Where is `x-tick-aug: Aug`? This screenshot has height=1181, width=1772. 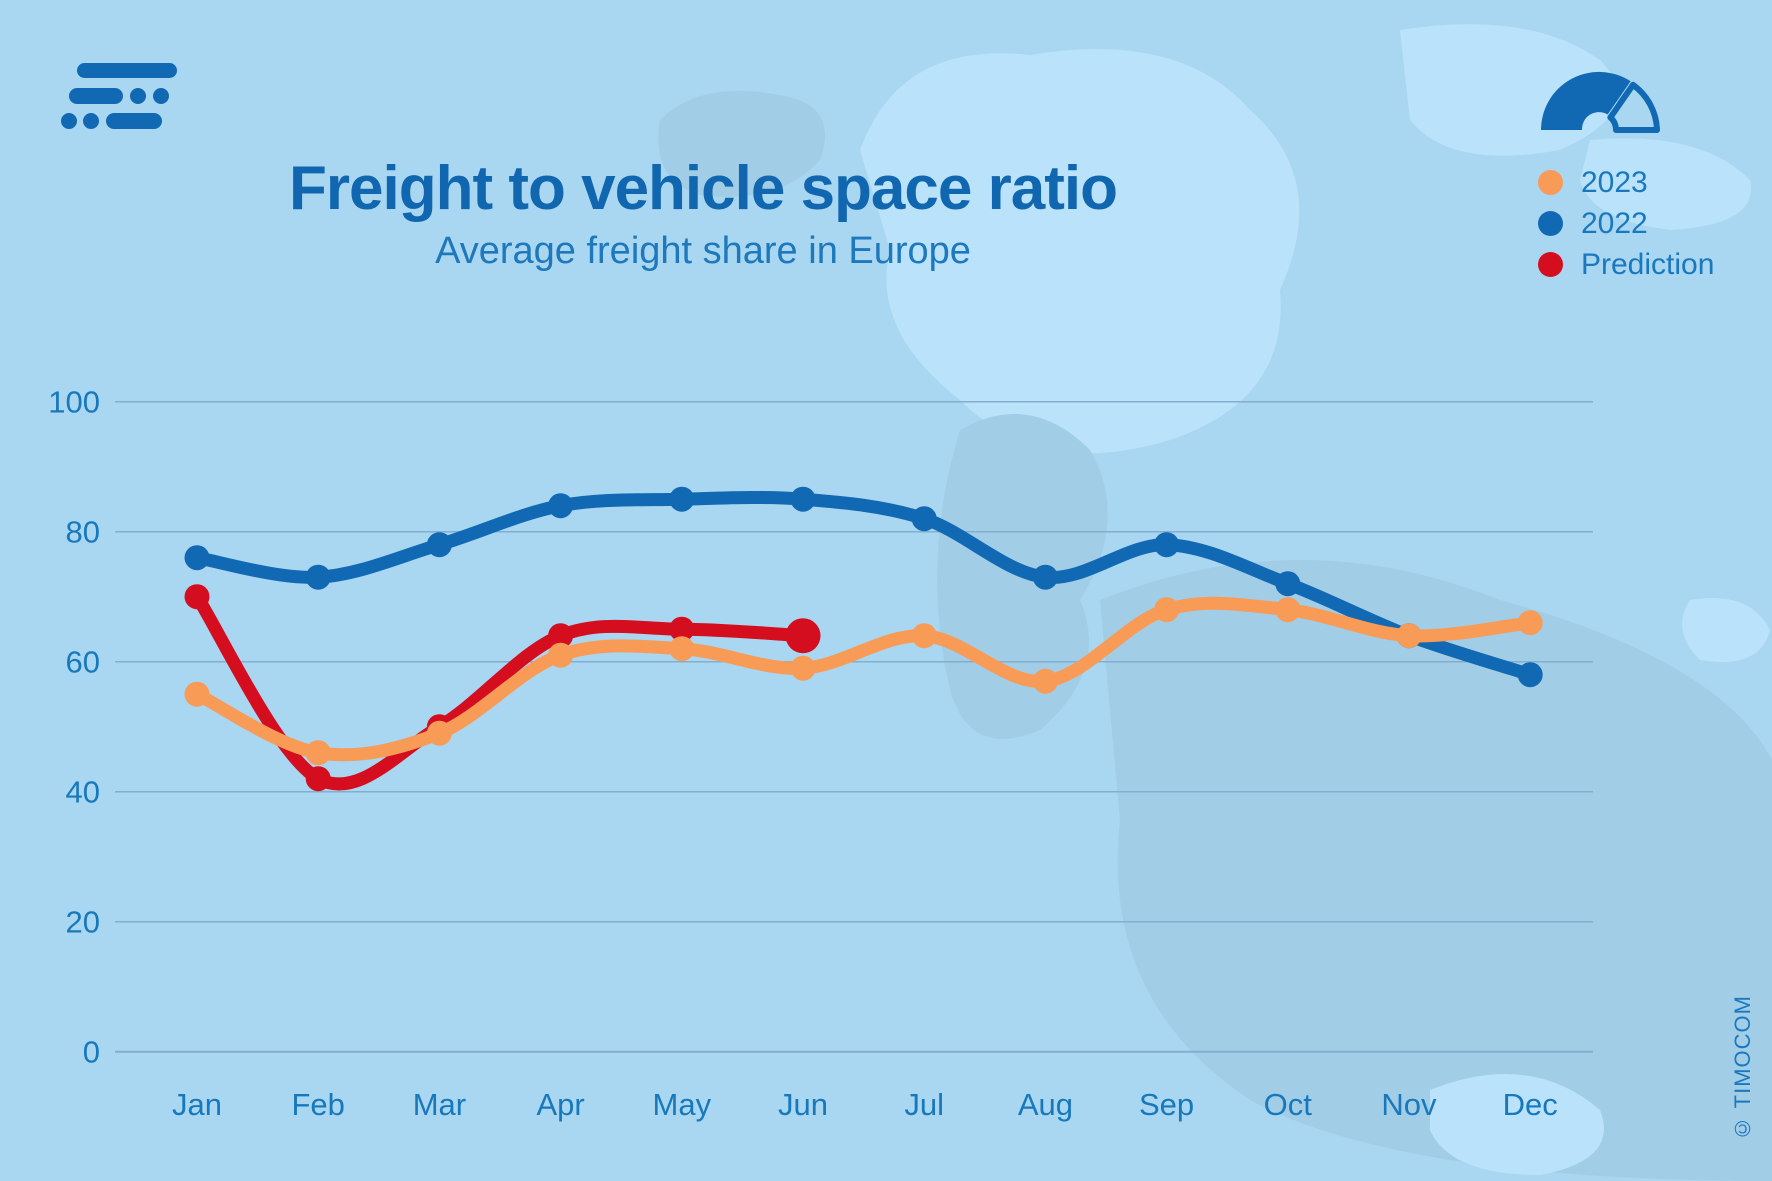
x-tick-aug: Aug is located at coordinates (1045, 1104).